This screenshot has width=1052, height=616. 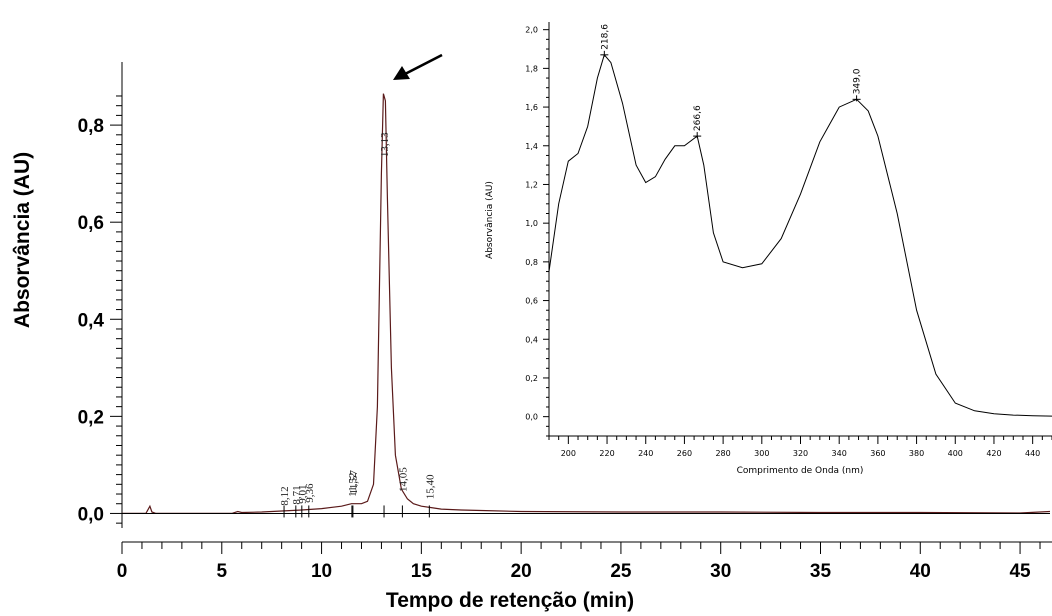 I want to click on main-y-tick-label: 0,4, so click(x=91, y=320).